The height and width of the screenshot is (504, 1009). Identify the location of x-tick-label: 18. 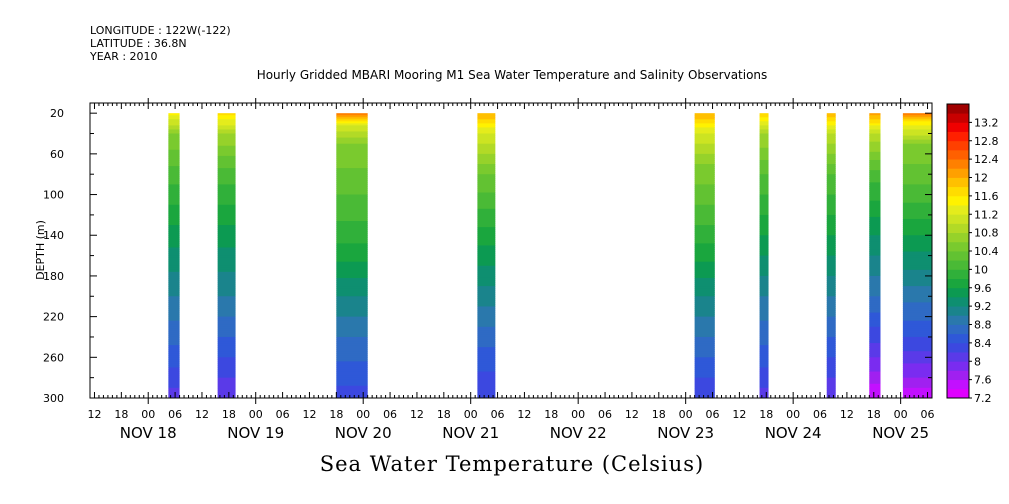
(336, 414).